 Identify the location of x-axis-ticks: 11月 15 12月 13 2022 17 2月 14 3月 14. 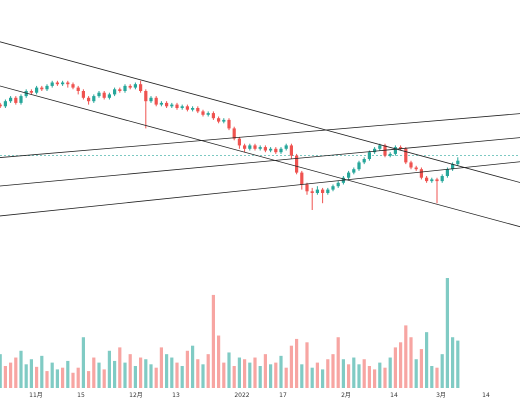
(259, 395).